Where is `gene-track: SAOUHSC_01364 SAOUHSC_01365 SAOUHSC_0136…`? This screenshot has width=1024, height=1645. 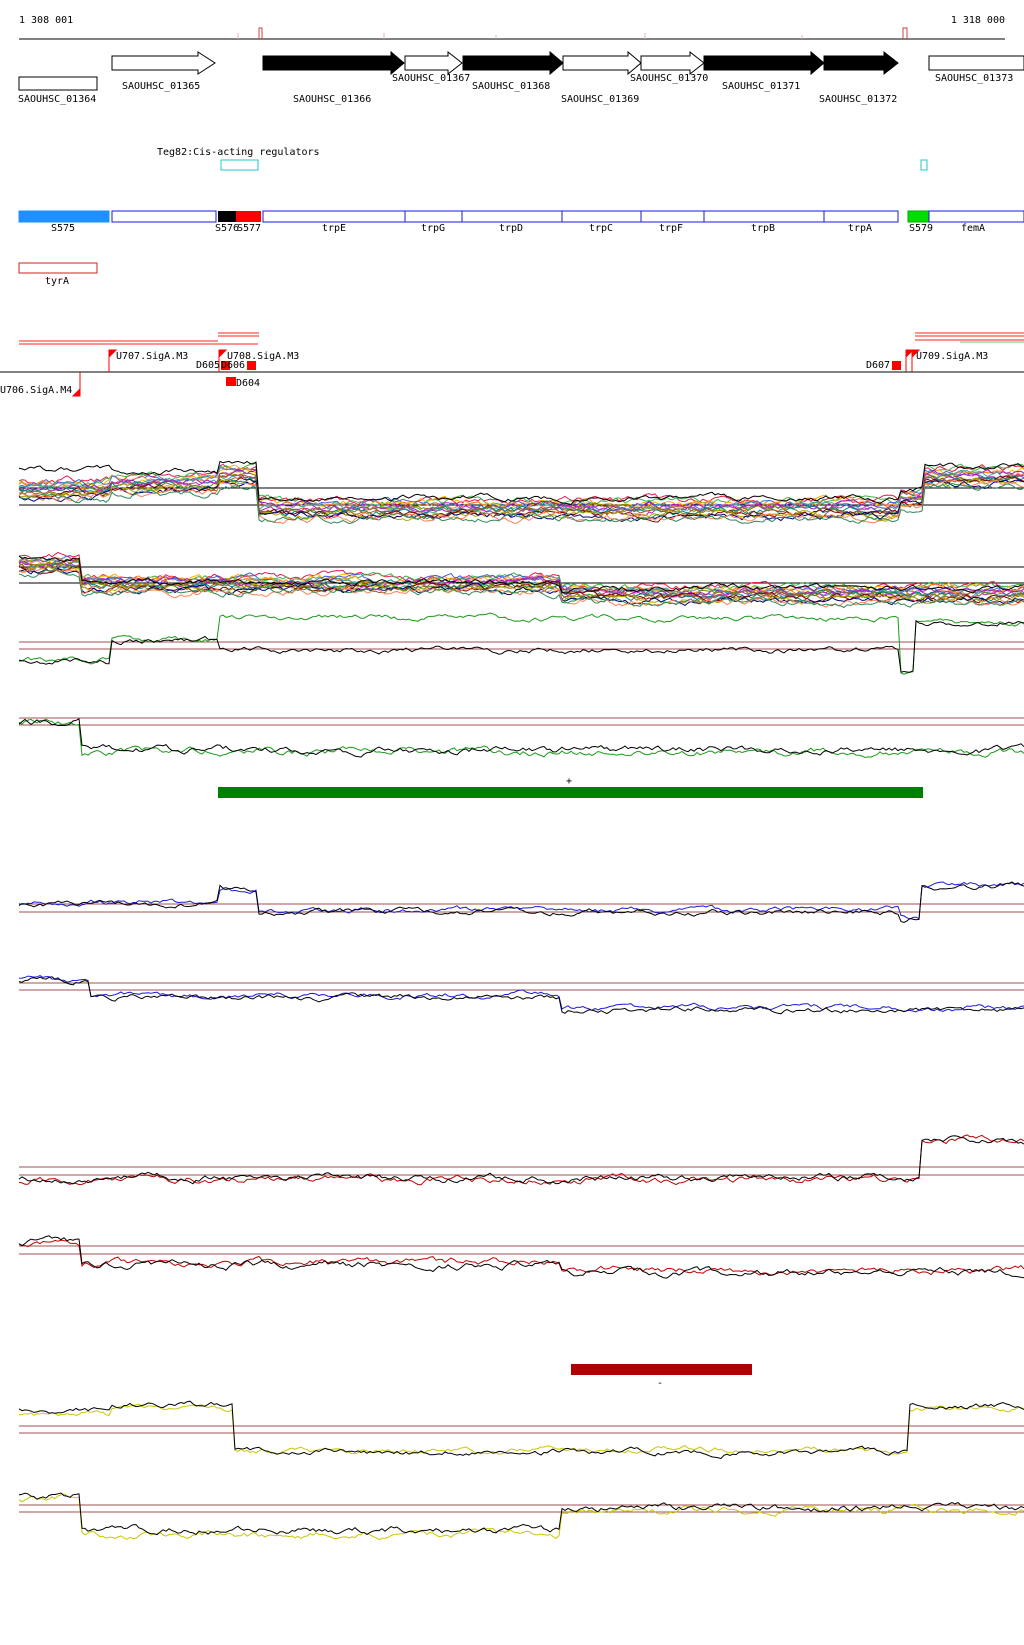 gene-track: SAOUHSC_01364 SAOUHSC_01365 SAOUHSC_0136… is located at coordinates (521, 77).